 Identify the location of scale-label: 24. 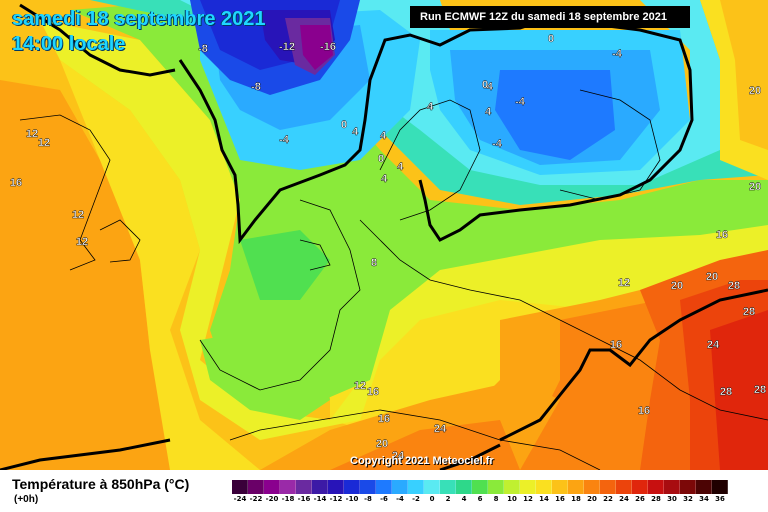
(624, 499).